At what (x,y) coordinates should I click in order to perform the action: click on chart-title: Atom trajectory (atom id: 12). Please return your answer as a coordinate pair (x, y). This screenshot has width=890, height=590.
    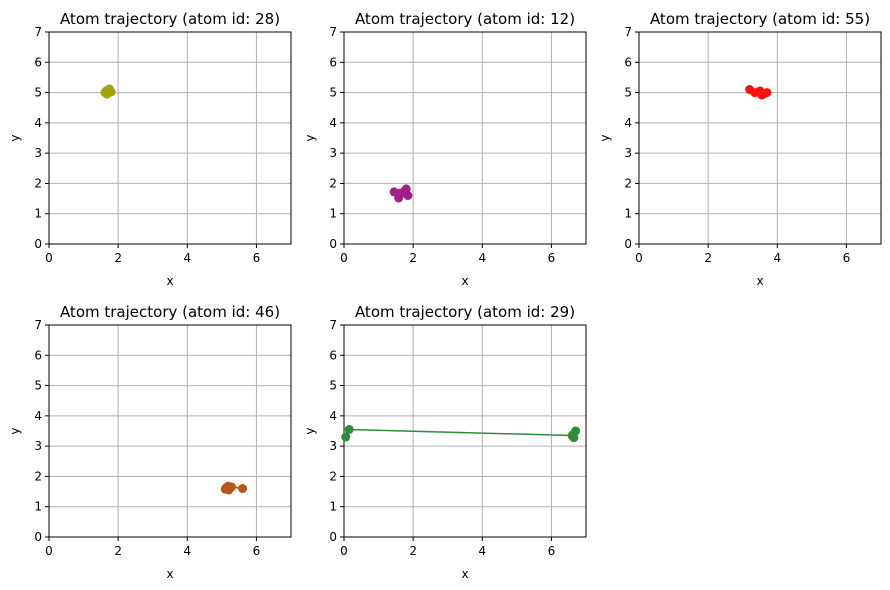
    Looking at the image, I should click on (465, 19).